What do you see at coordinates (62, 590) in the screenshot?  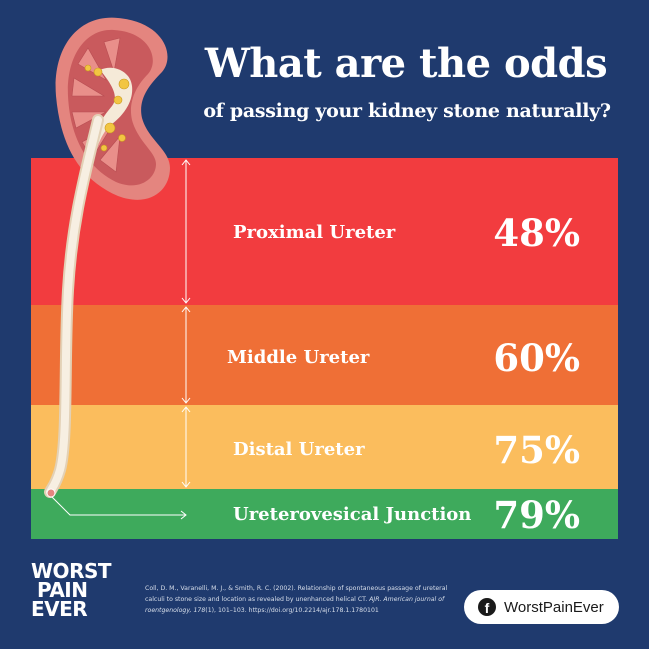 I see `logo-line: PAIN` at bounding box center [62, 590].